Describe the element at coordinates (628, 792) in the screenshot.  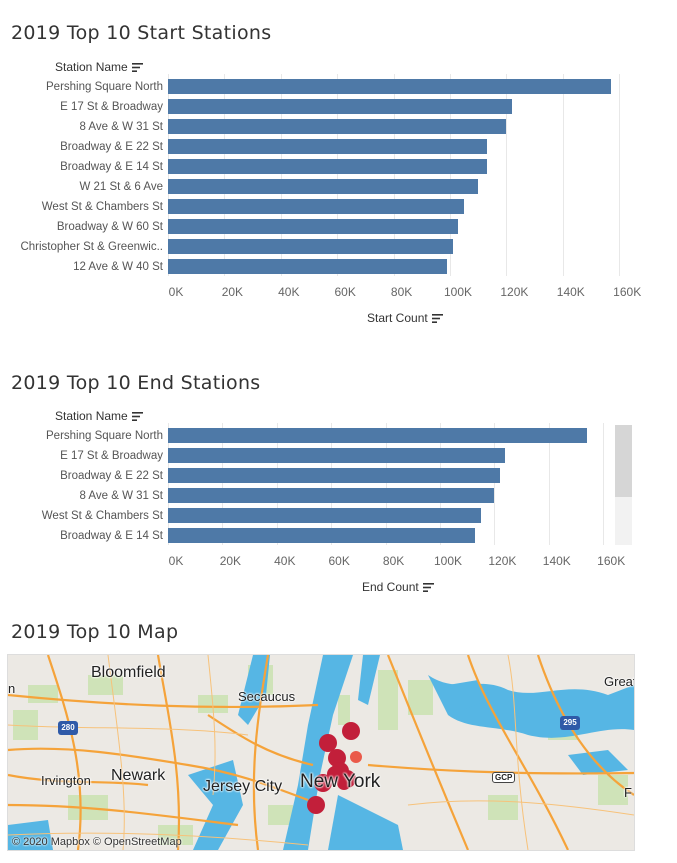
I see `map-label-edge-right: F` at that location.